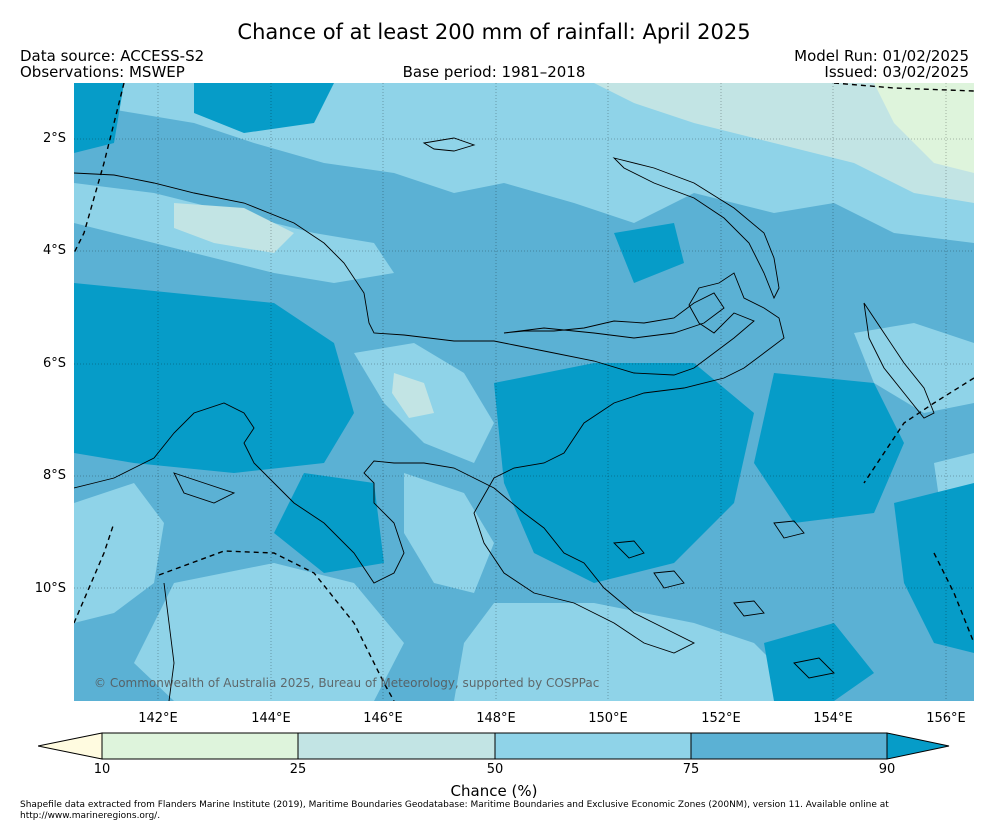 Image resolution: width=988 pixels, height=827 pixels. Describe the element at coordinates (896, 72) in the screenshot. I see `issued-label: Issued: 03/02/2025` at that location.